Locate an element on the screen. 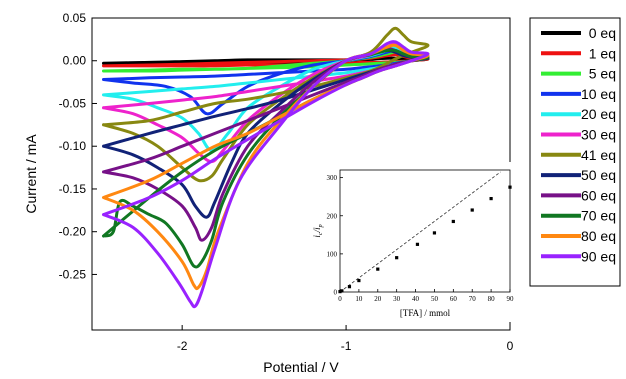  inset-axis-ticks: 0 10 20 30 40 50 60 70 80 90 0 100 200 300 is located at coordinates (421, 238).